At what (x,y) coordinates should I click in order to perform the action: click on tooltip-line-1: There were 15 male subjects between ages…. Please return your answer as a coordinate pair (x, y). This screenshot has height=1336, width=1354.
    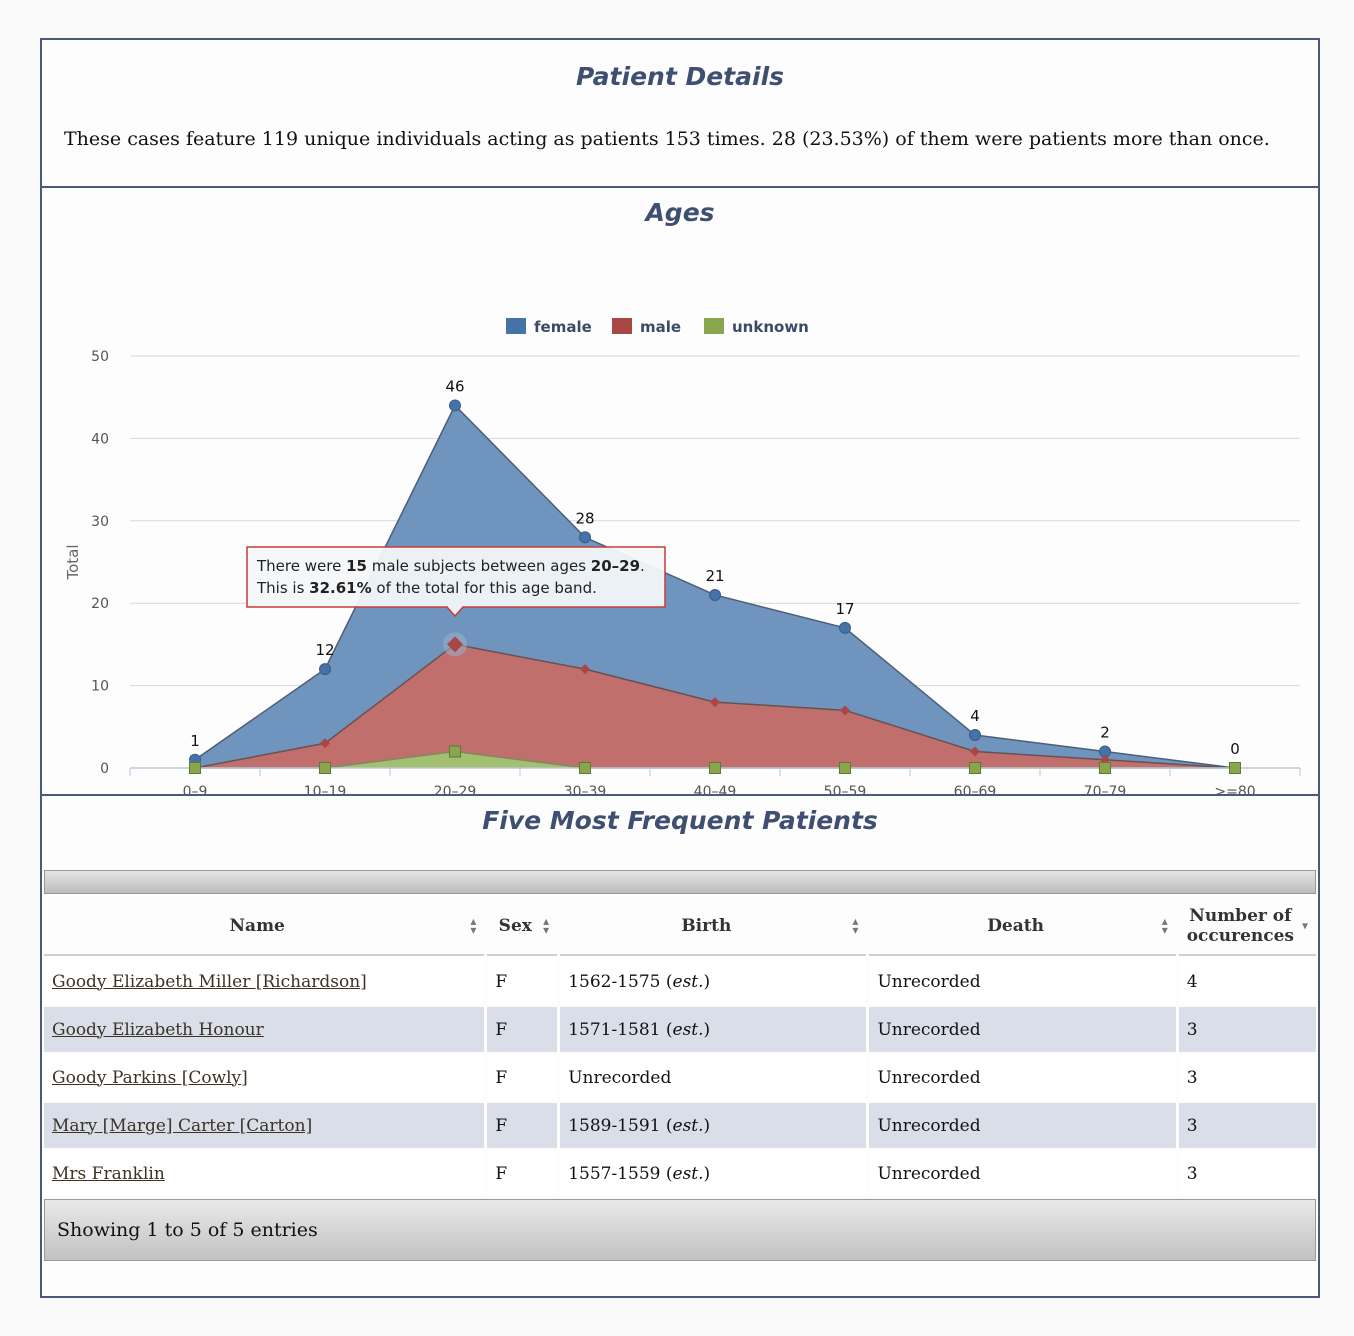
    Looking at the image, I should click on (450, 566).